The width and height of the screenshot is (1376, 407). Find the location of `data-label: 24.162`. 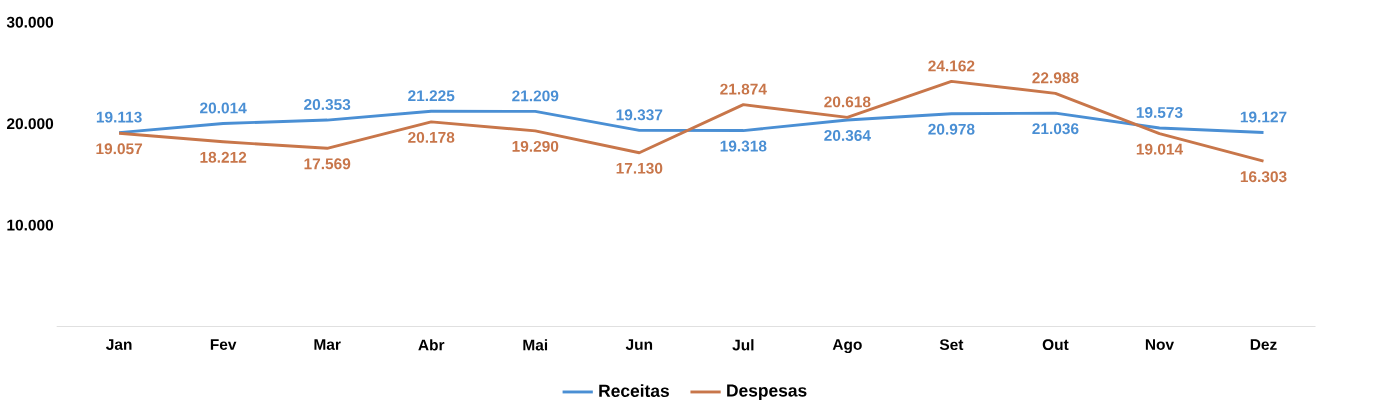

data-label: 24.162 is located at coordinates (951, 66).